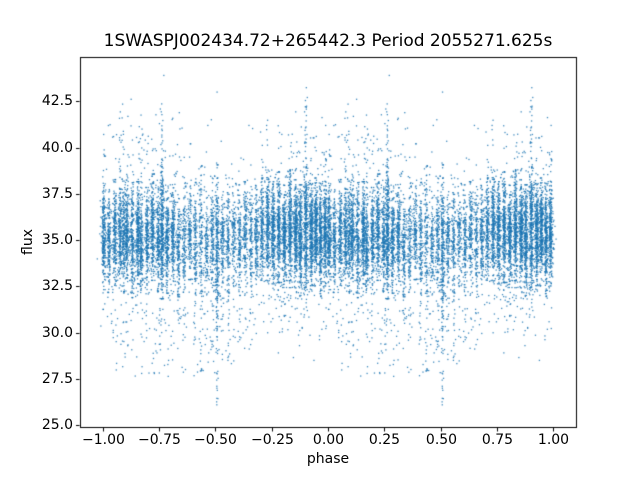 This screenshot has height=480, width=640. I want to click on x-tick-label-8: 1.00, so click(553, 440).